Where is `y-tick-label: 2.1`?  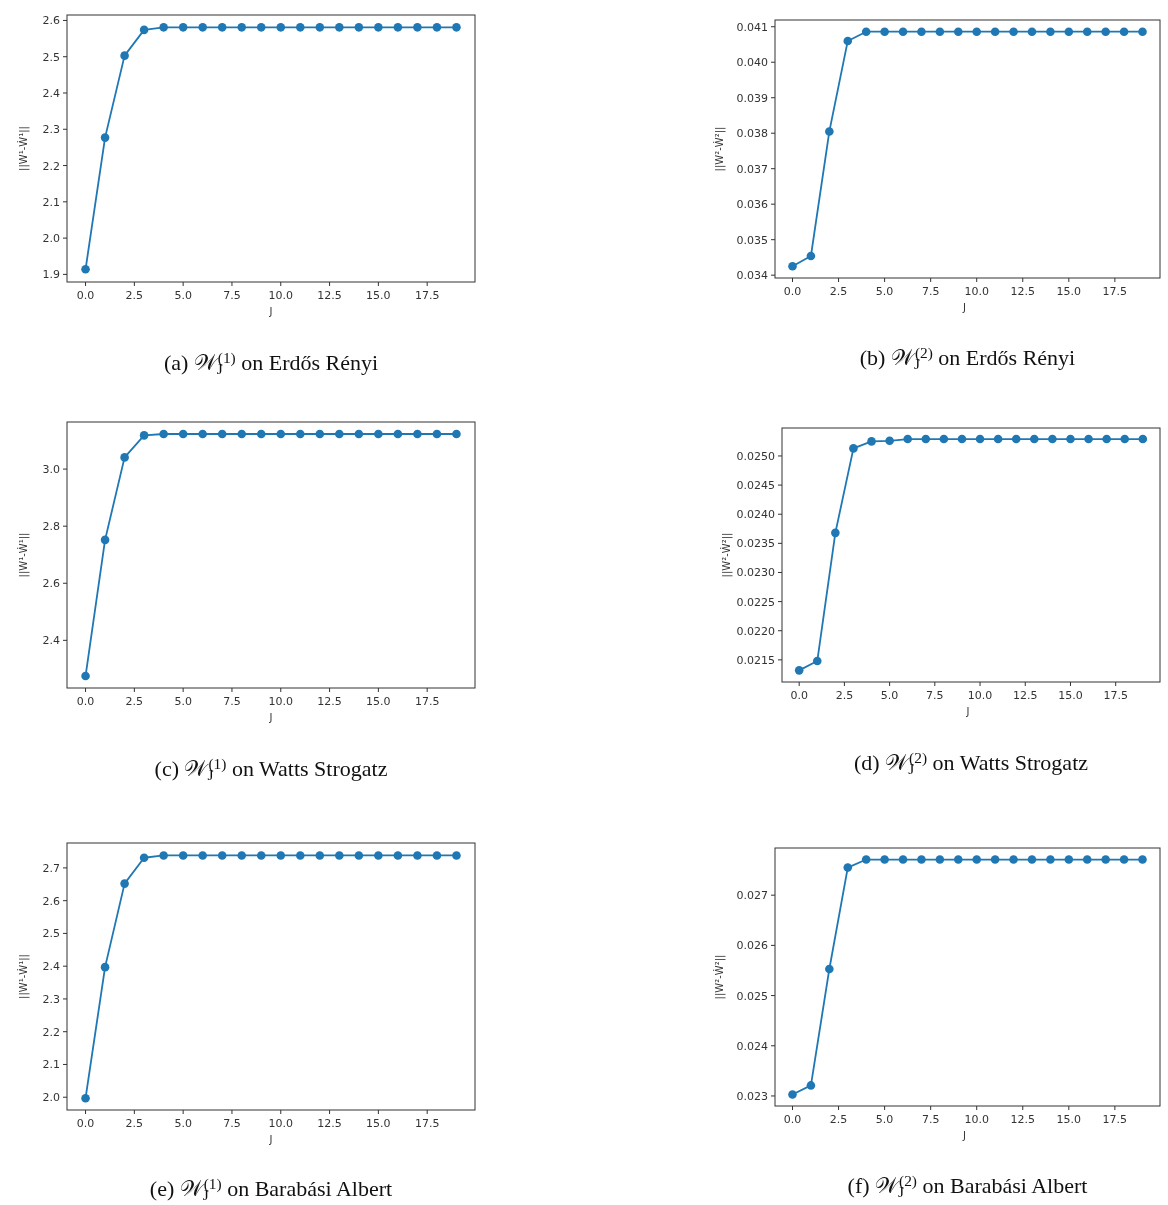 y-tick-label: 2.1 is located at coordinates (51, 1065).